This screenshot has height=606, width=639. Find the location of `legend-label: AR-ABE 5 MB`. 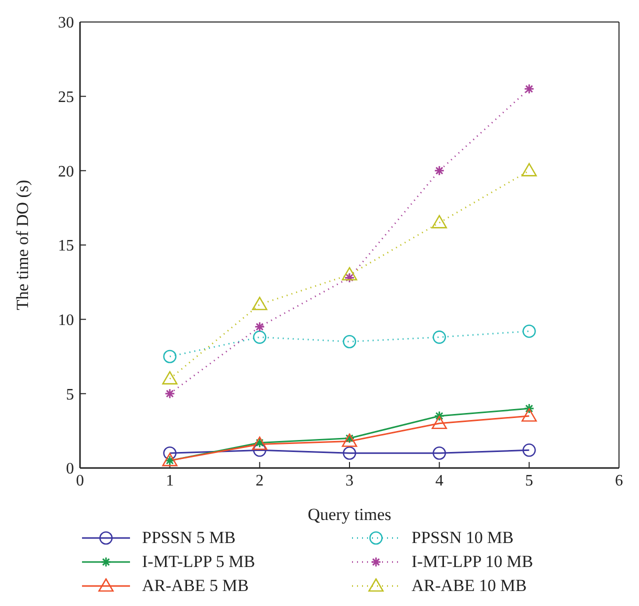

legend-label: AR-ABE 5 MB is located at coordinates (195, 586).